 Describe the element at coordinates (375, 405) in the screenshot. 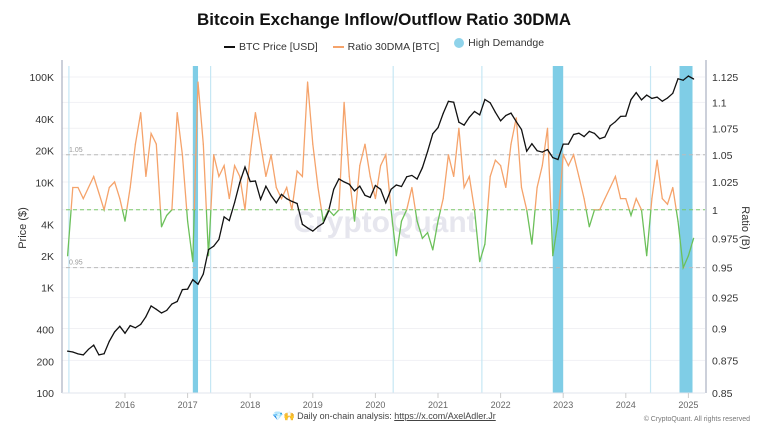

I see `x-tick-label: 2020` at that location.